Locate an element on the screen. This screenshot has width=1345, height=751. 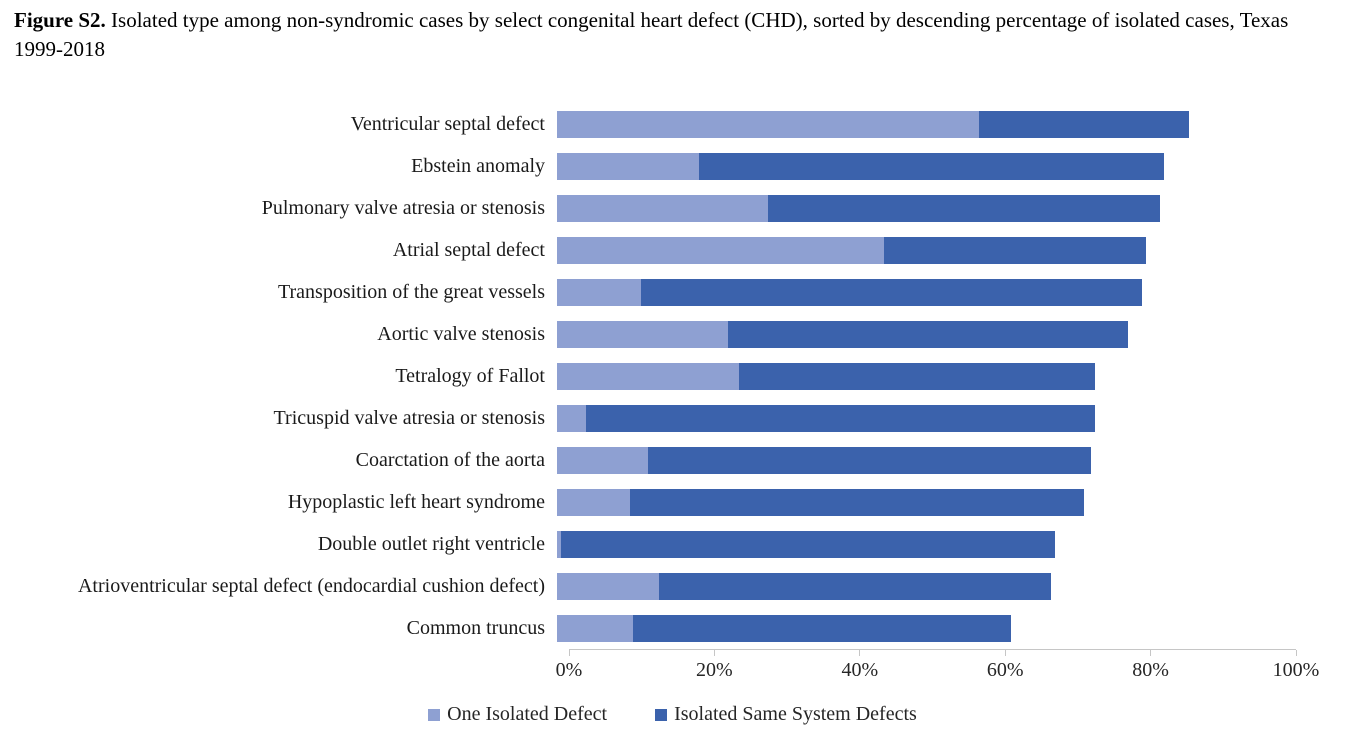
chart-row: Pulmonary valve atresia or stenosis is located at coordinates (672, 208).